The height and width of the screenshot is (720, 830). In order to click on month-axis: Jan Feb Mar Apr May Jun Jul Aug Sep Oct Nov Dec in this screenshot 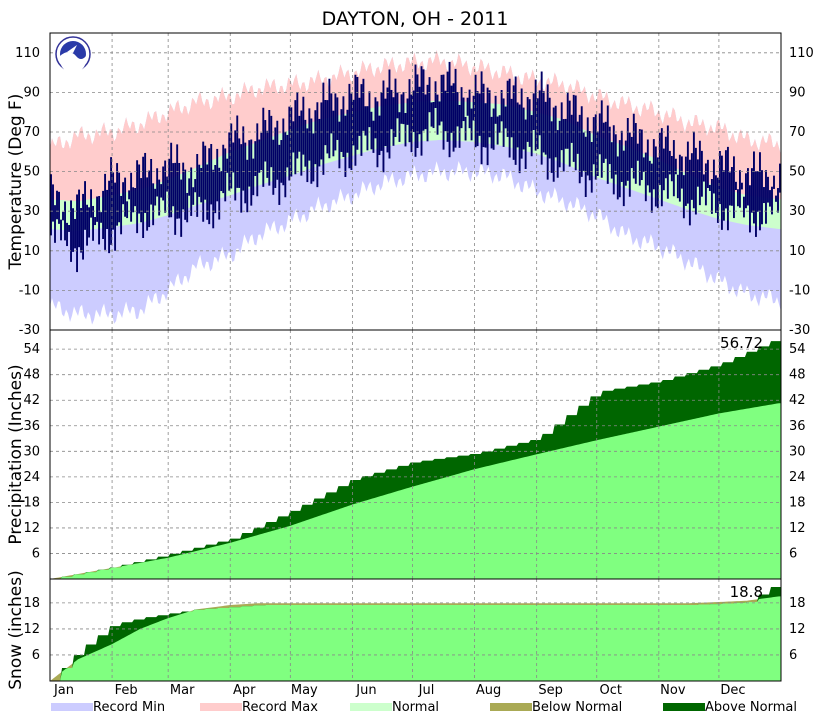, I will do `click(399, 690)`.